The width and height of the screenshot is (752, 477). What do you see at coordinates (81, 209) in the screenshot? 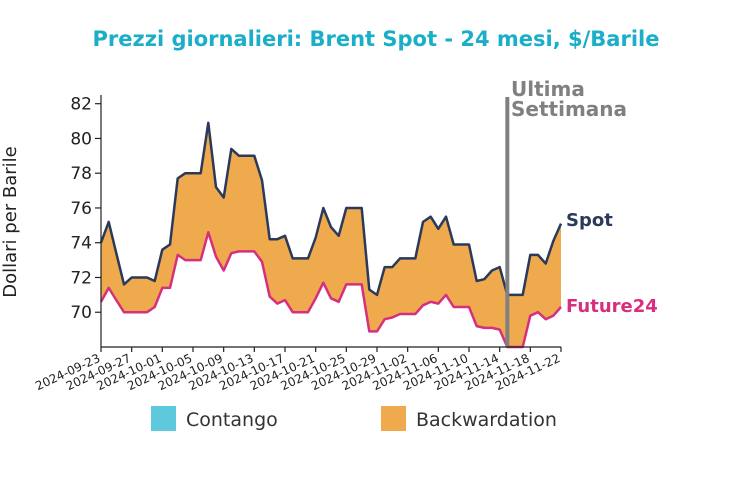
I see `y-tick-label: 76` at bounding box center [81, 209].